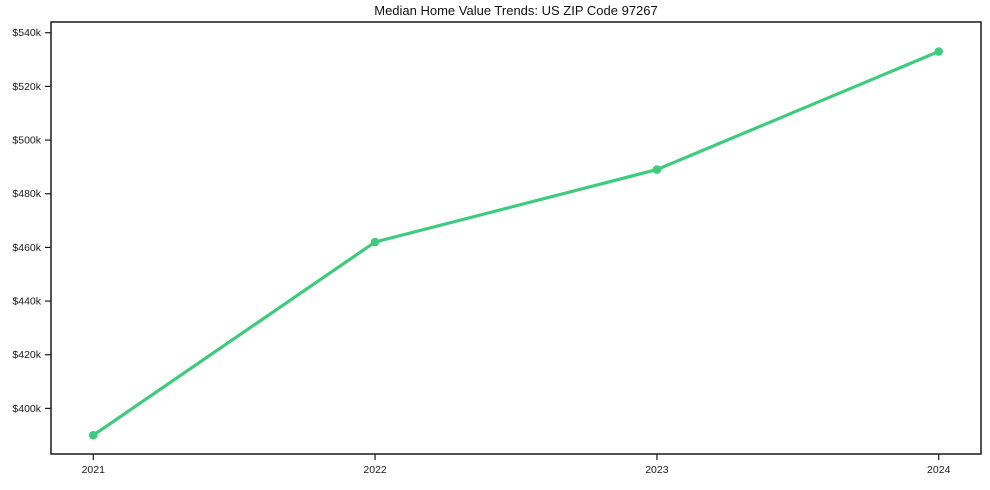  I want to click on x-tick-label: 2023, so click(657, 470).